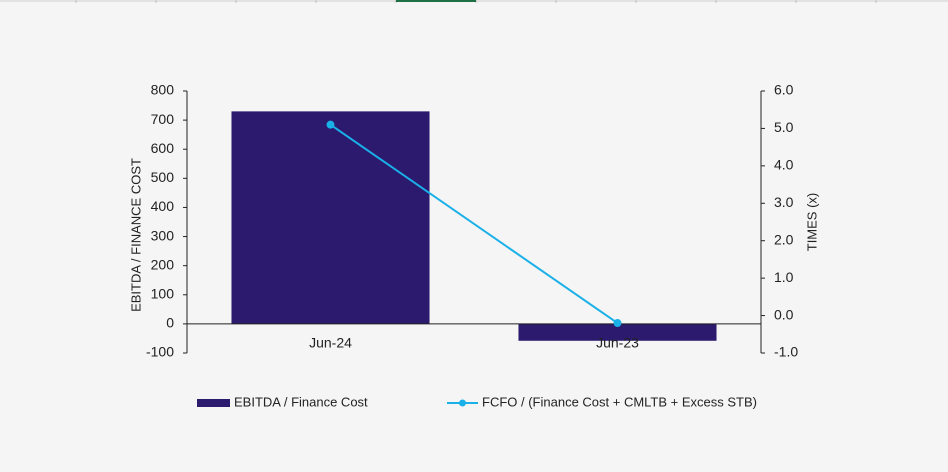  Describe the element at coordinates (135, 235) in the screenshot. I see `y-axis-title: EBITDA / FINANCE COST` at that location.